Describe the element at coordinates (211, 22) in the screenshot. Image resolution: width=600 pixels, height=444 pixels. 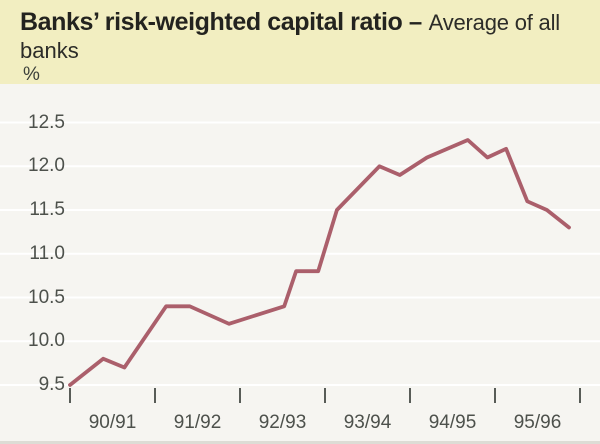
I see `chart-title-main: Banks’ risk-weighted capital ratio` at that location.